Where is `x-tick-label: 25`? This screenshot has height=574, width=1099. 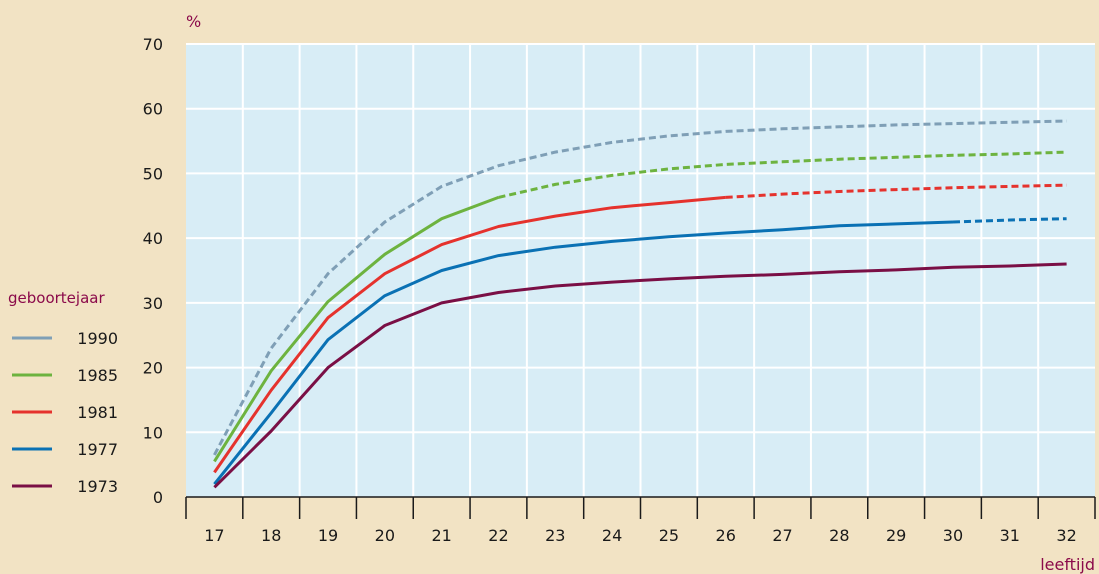
x-tick-label: 25 is located at coordinates (669, 535).